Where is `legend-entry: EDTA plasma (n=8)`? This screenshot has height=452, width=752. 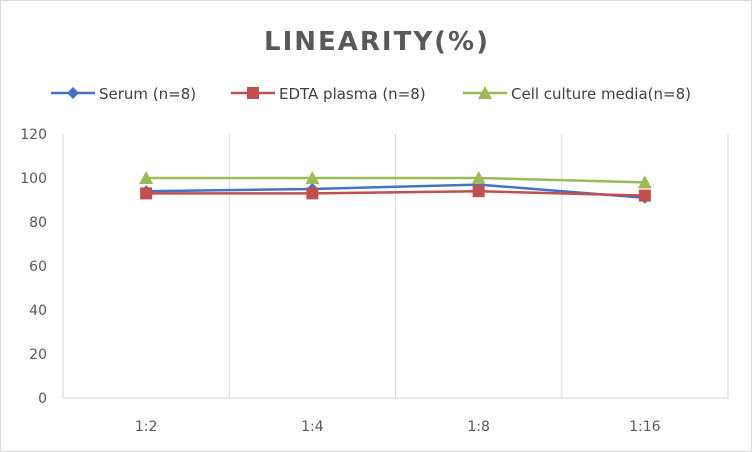 legend-entry: EDTA plasma (n=8) is located at coordinates (328, 94).